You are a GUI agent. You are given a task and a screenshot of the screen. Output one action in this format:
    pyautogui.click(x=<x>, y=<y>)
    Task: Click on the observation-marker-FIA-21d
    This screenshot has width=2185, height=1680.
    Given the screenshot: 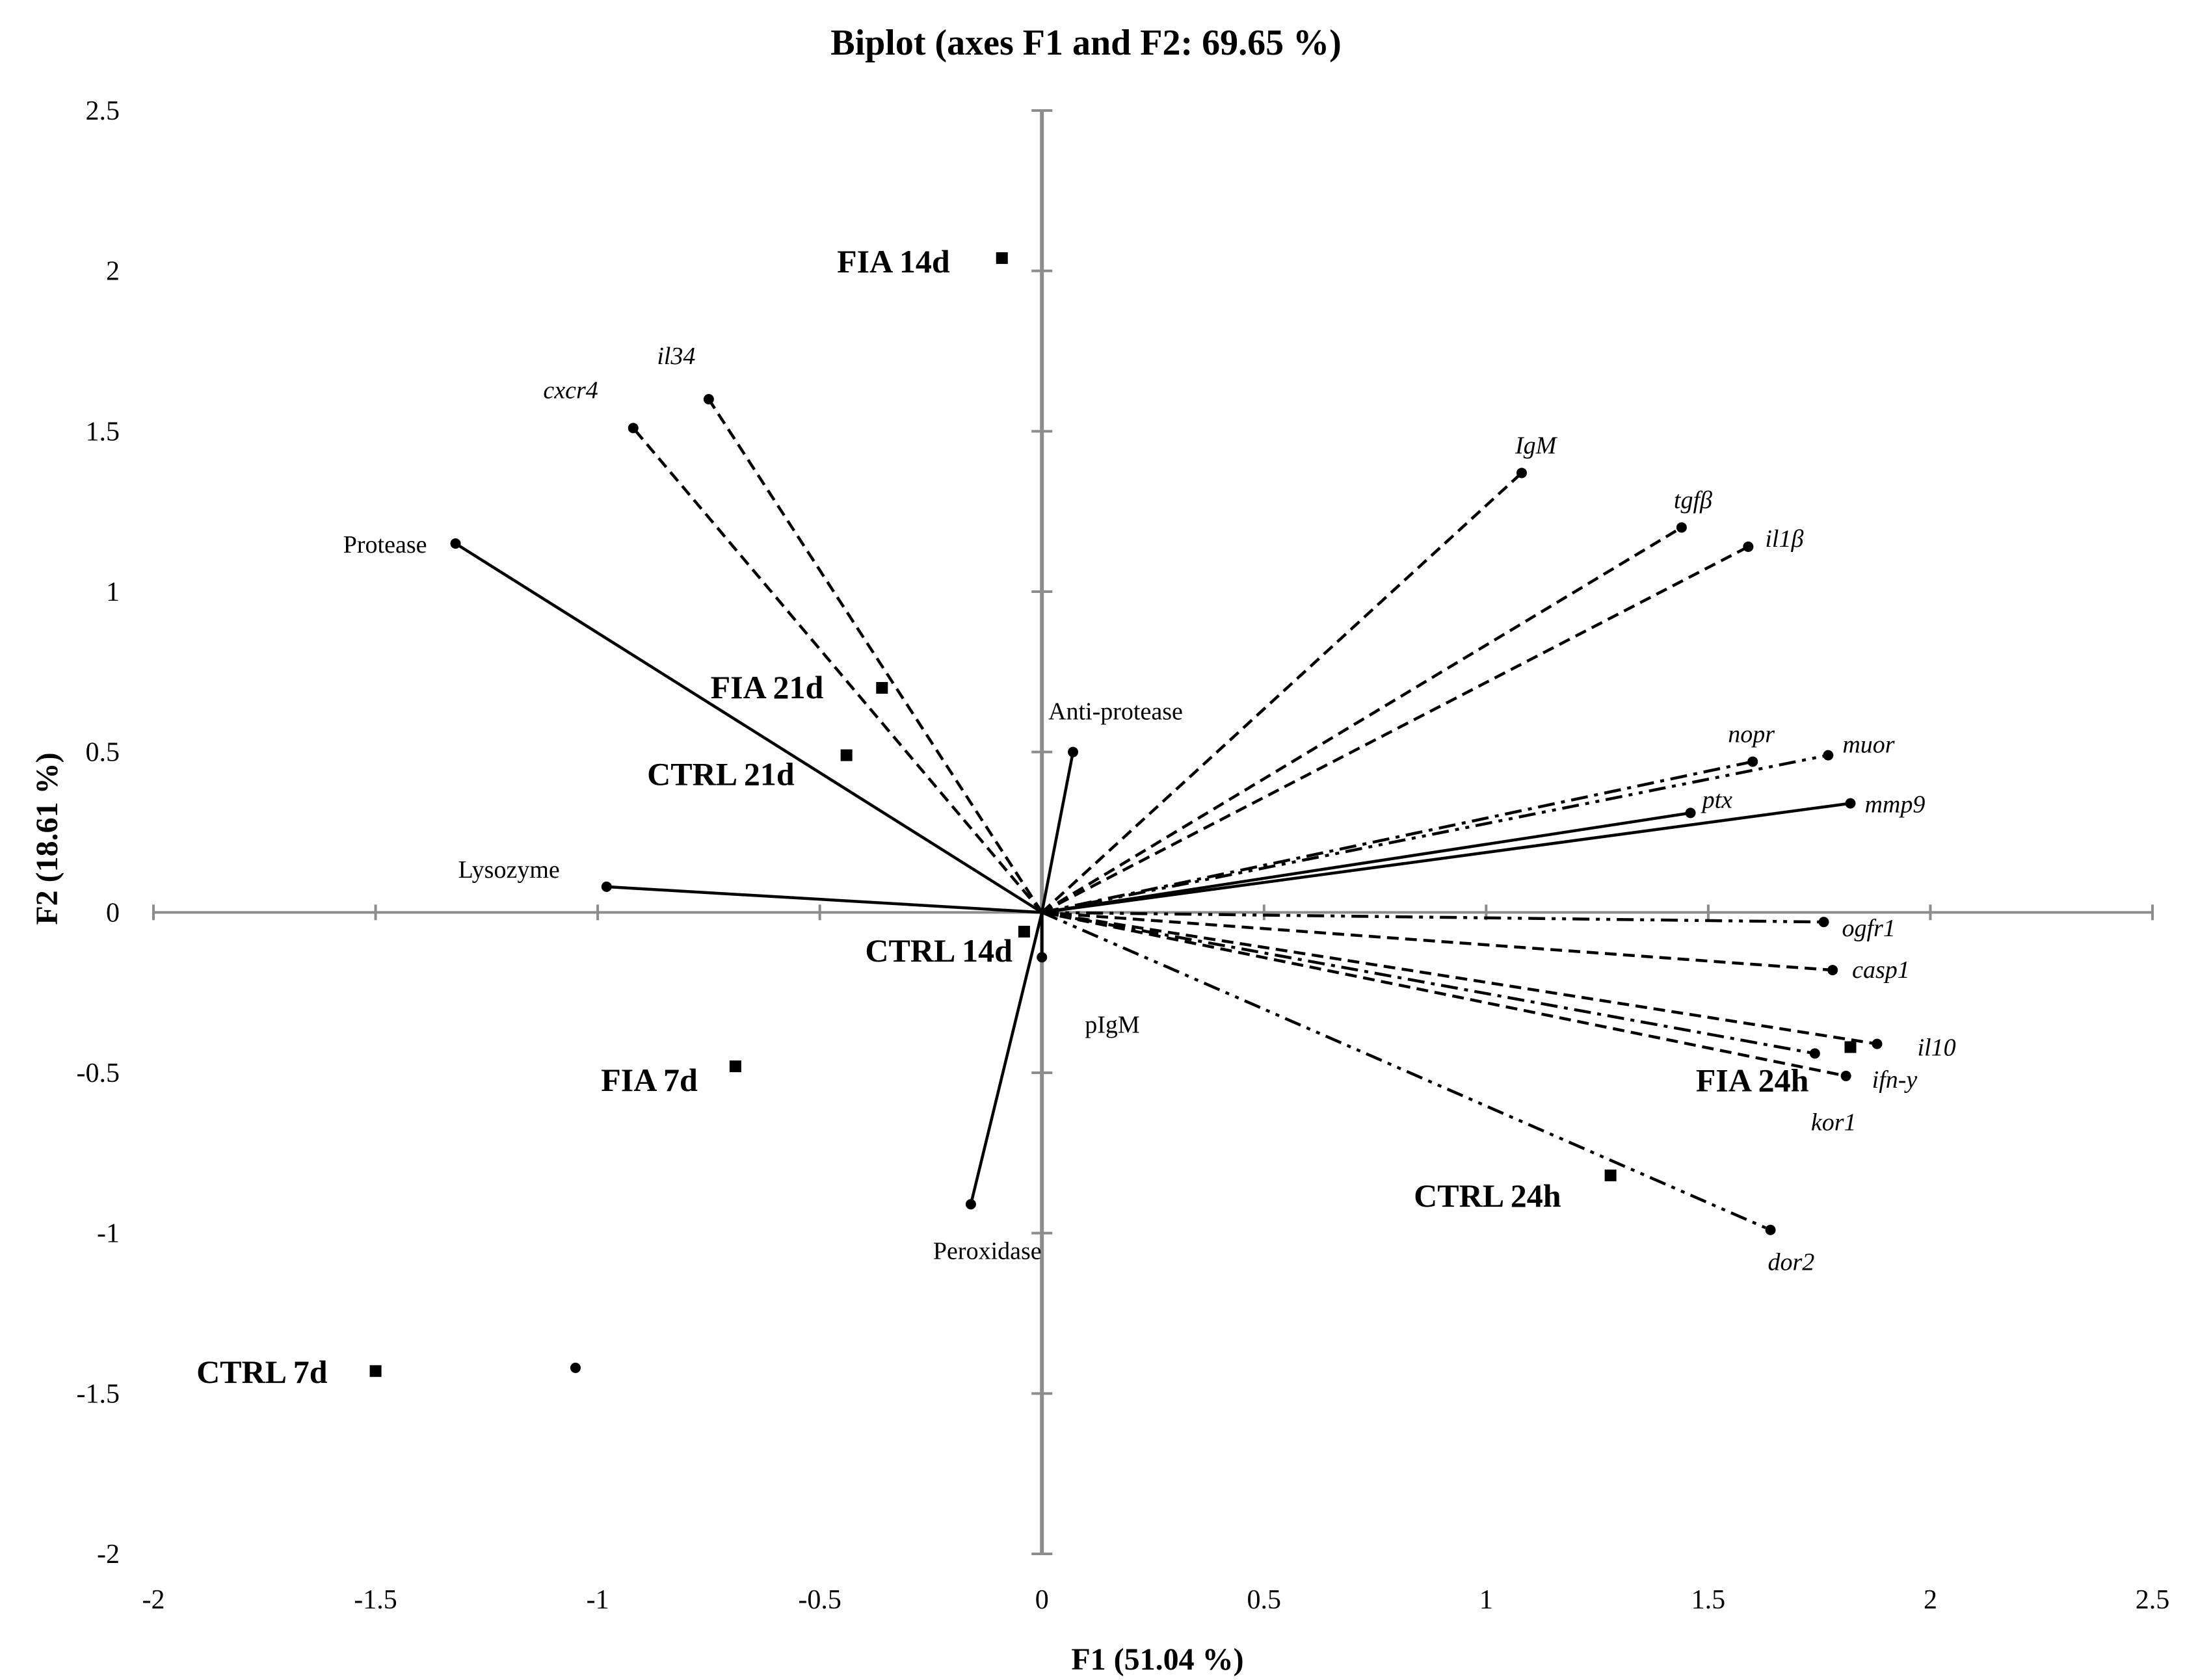 What is the action you would take?
    pyautogui.click(x=882, y=688)
    